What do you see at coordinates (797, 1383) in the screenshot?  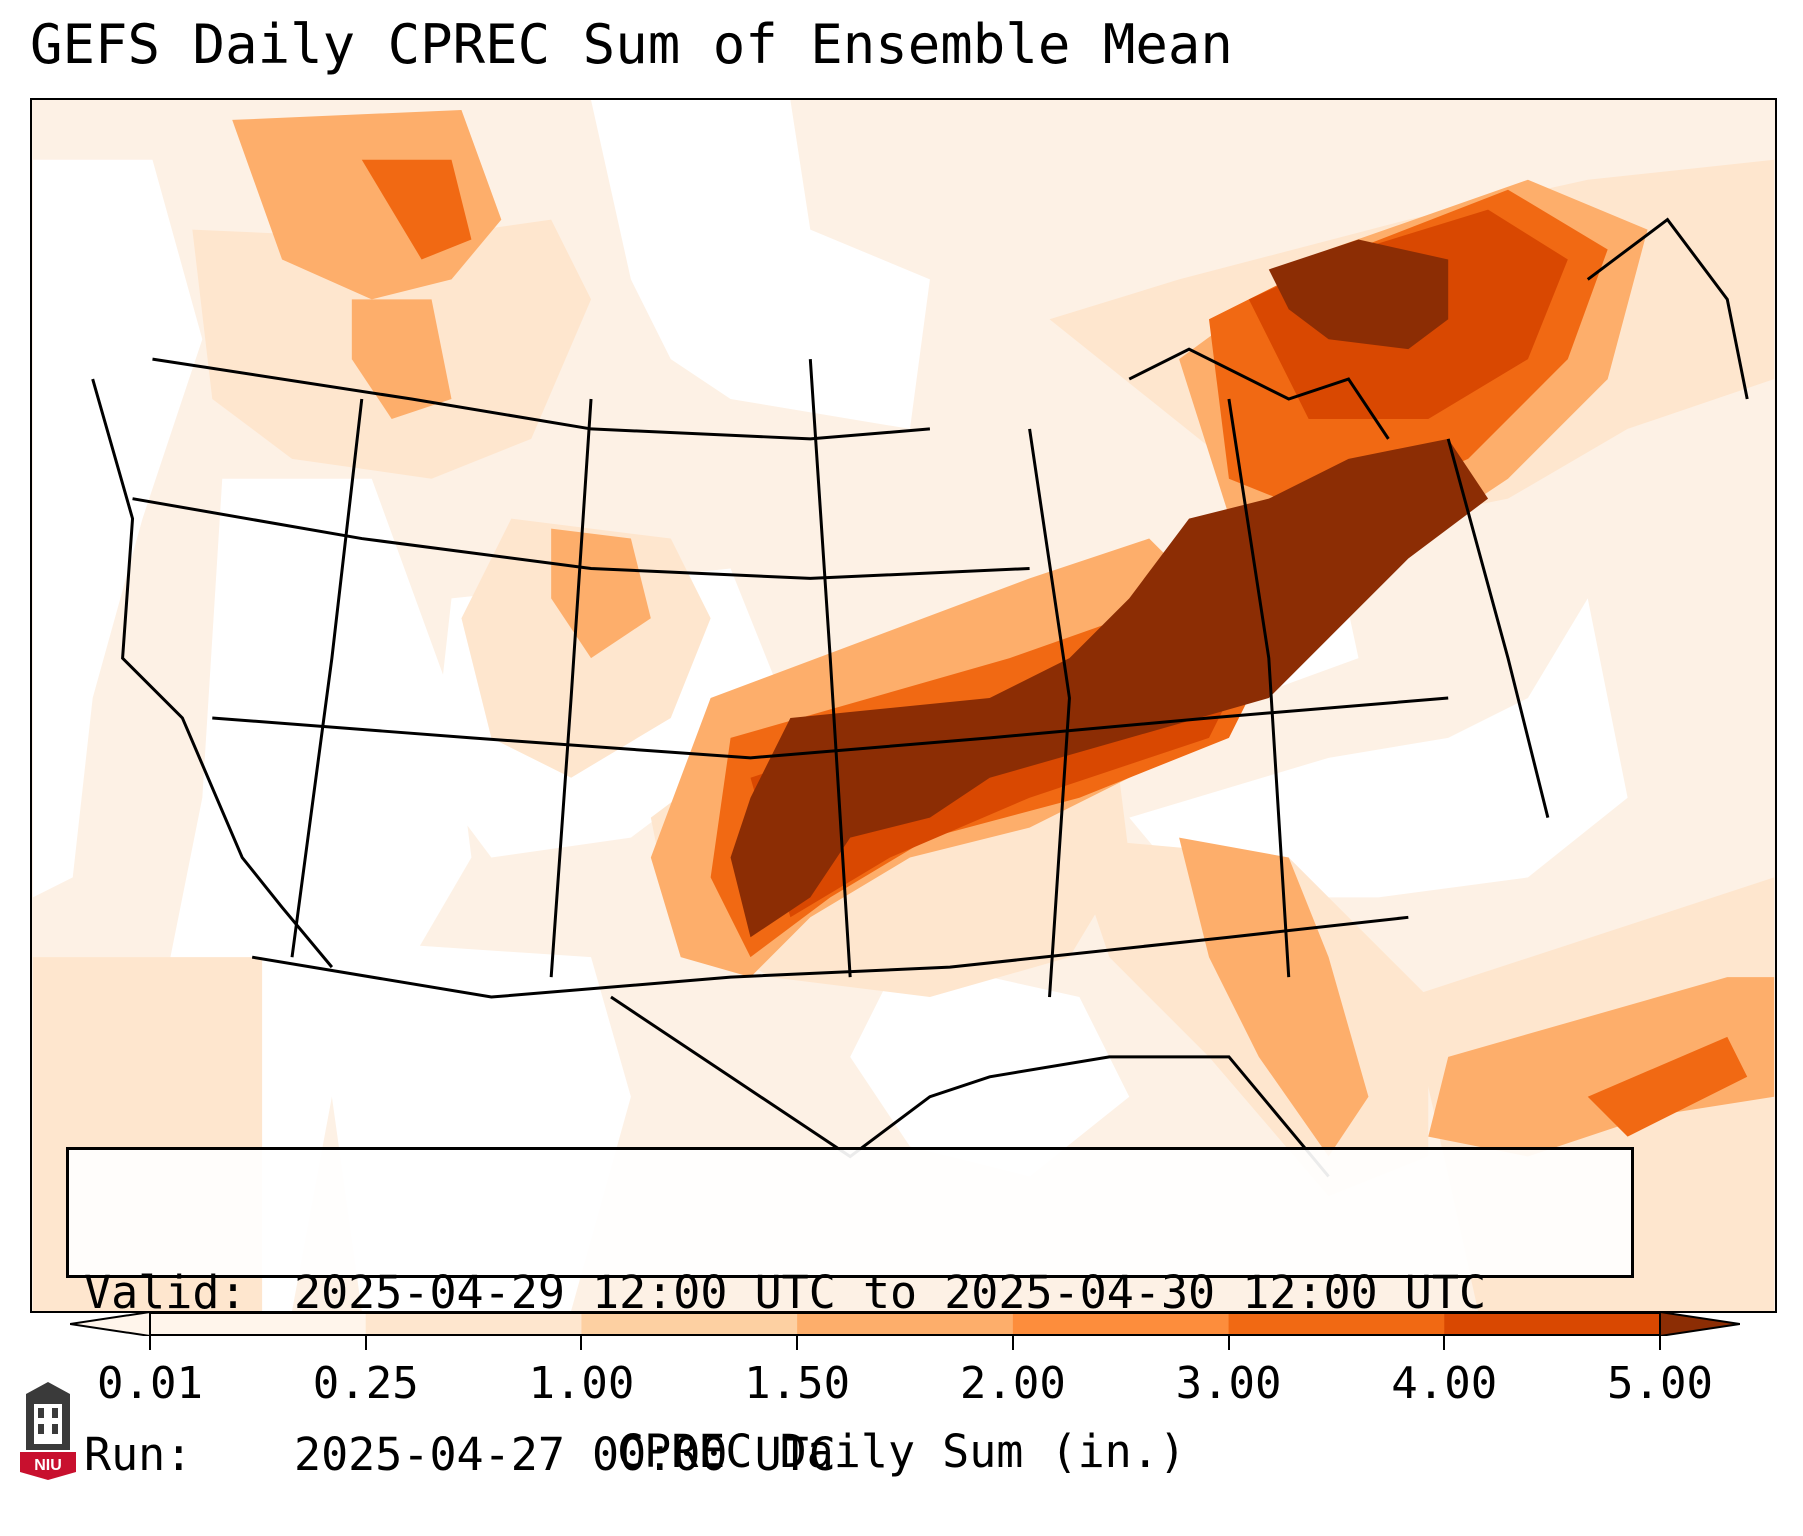 I see `colorbar-tick-label: 1.50` at bounding box center [797, 1383].